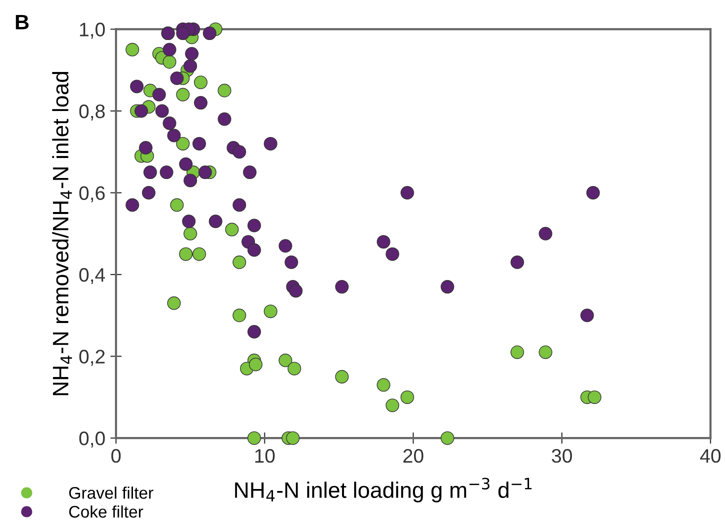 This screenshot has height=531, width=725. I want to click on y-tick-label: 0,8, so click(92, 112).